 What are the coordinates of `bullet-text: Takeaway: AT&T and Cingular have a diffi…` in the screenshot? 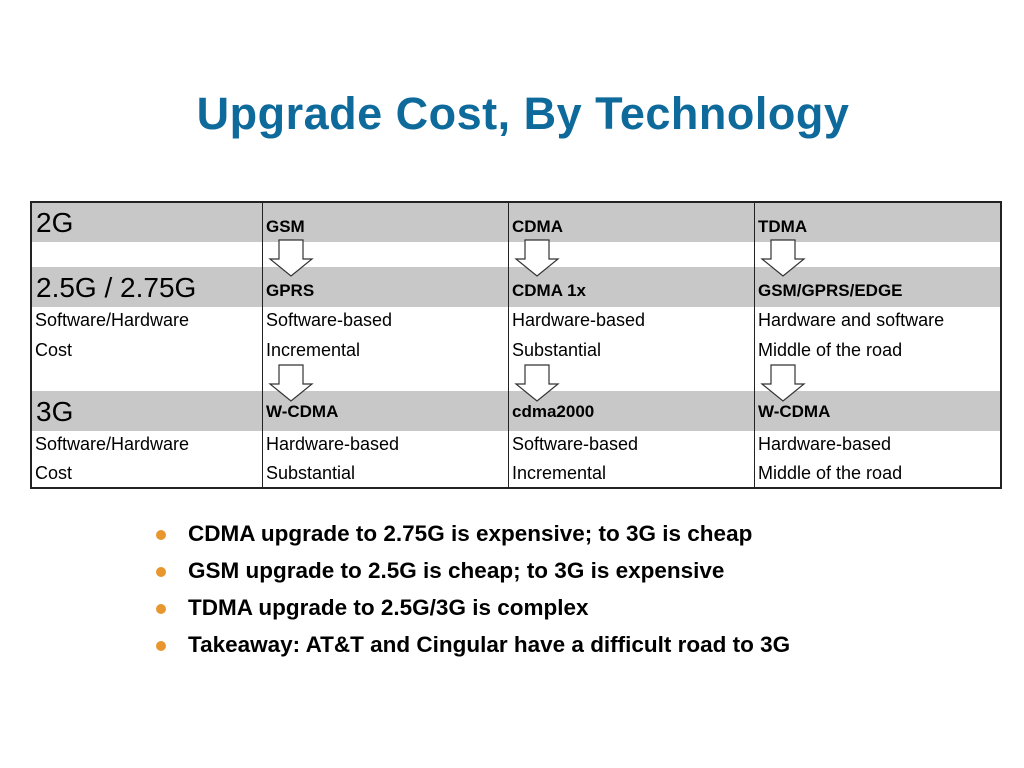 It's located at (489, 644).